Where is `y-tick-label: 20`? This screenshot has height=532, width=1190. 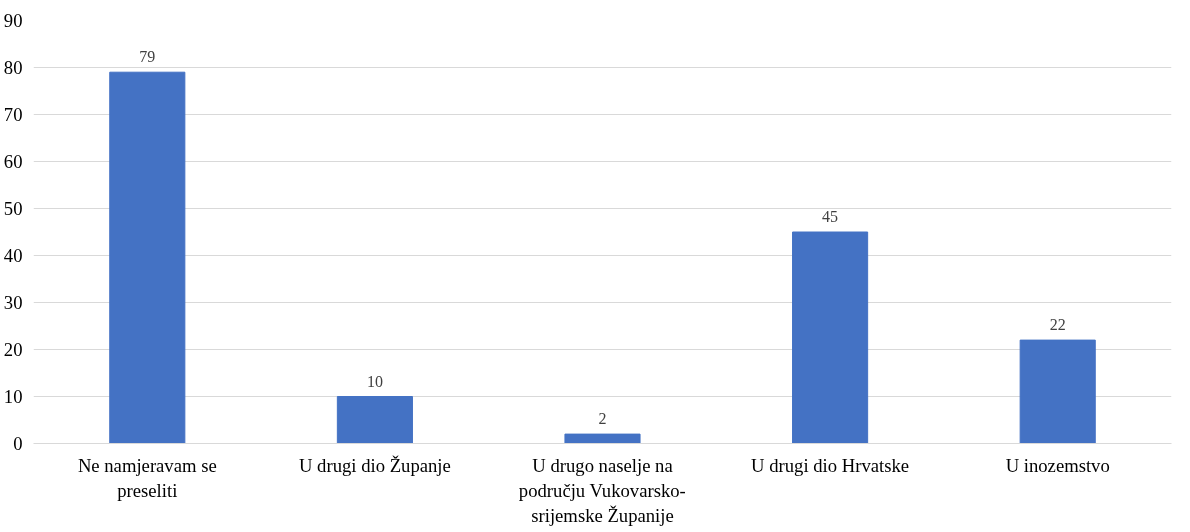
y-tick-label: 20 is located at coordinates (13, 349).